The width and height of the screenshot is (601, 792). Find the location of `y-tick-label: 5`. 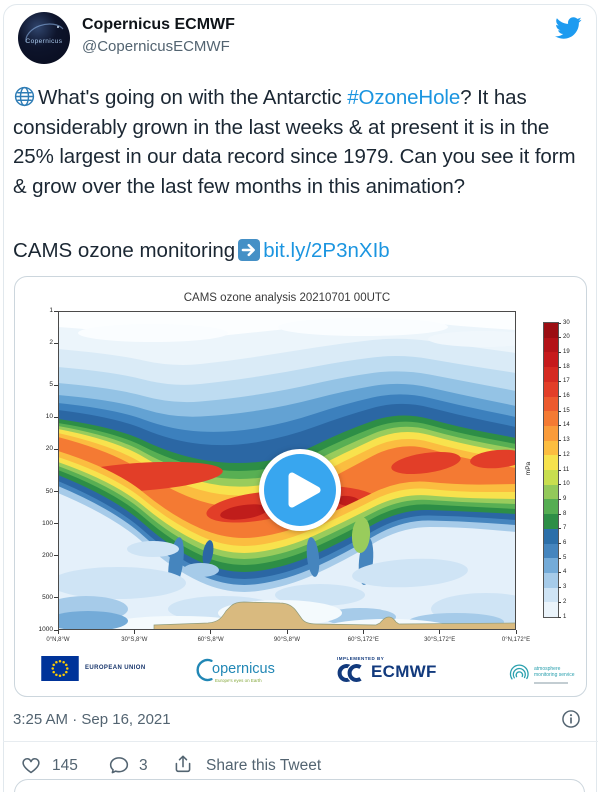

y-tick-label: 5 is located at coordinates (51, 385).